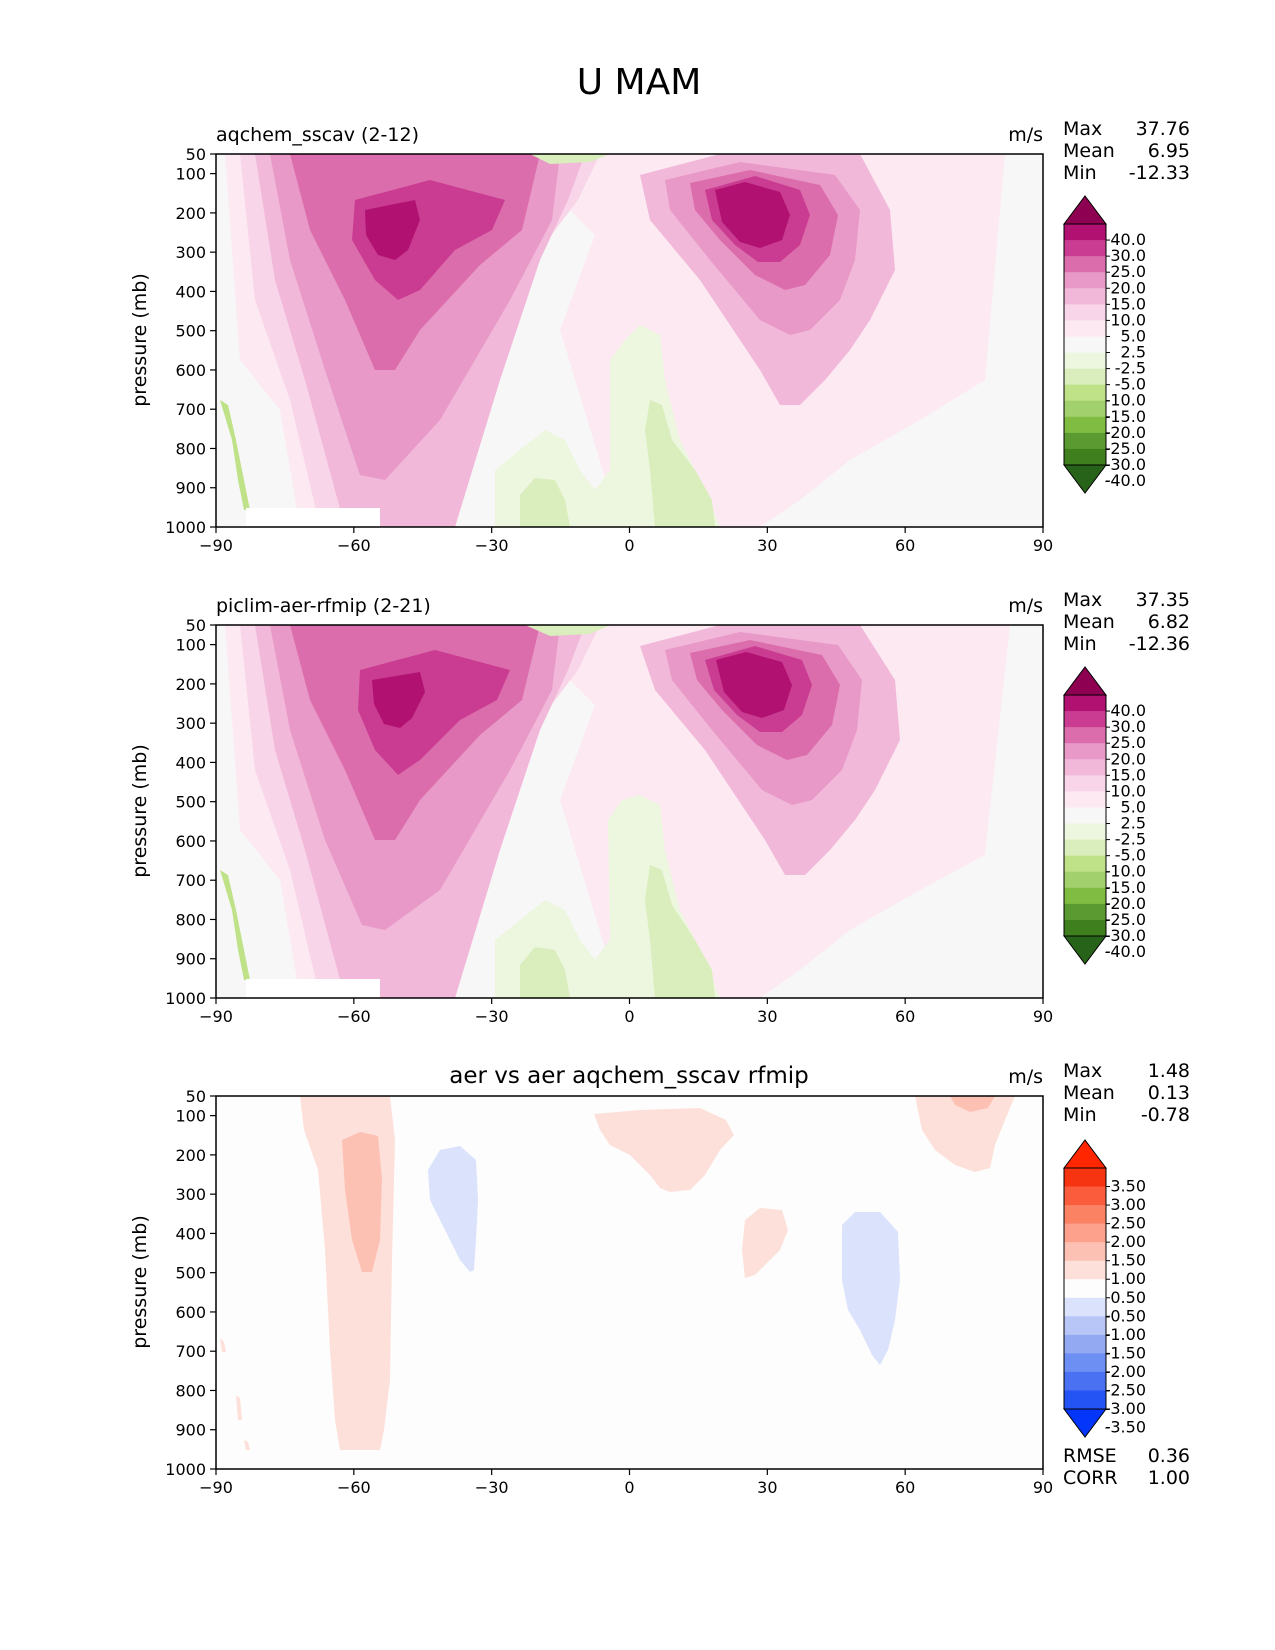  I want to click on stat-value-max-middle: 37.35, so click(1163, 600).